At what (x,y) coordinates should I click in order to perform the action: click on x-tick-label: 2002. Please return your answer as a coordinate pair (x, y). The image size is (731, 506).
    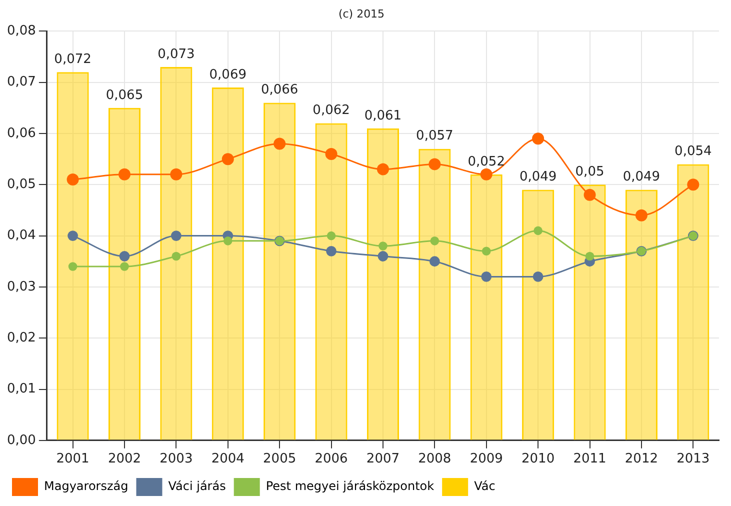
    Looking at the image, I should click on (125, 459).